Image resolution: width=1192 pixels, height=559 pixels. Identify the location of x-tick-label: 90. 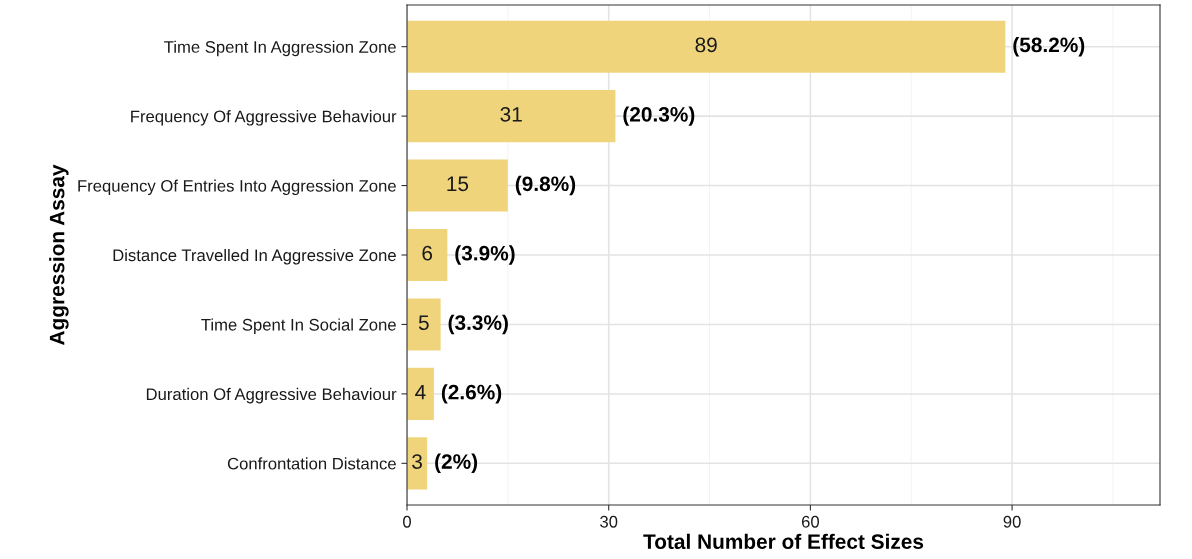
(1012, 521).